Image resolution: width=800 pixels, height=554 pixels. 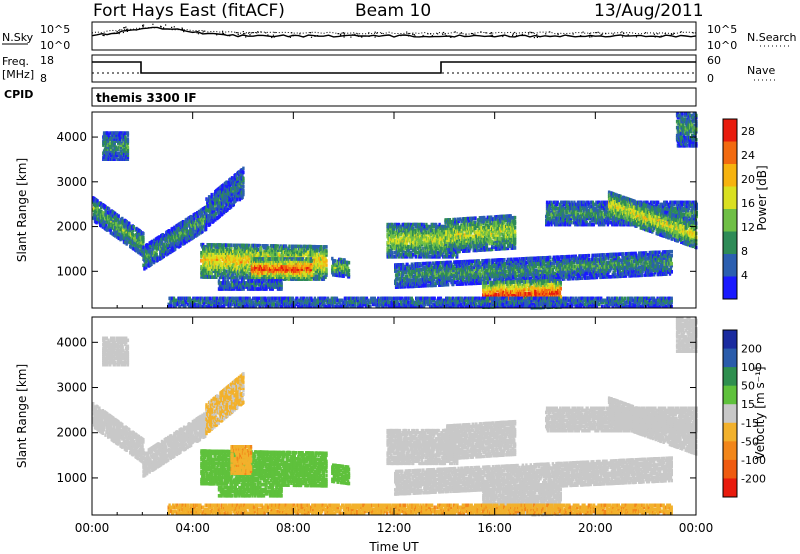 I want to click on noise-left-tick-top: 10^5, so click(x=55, y=29).